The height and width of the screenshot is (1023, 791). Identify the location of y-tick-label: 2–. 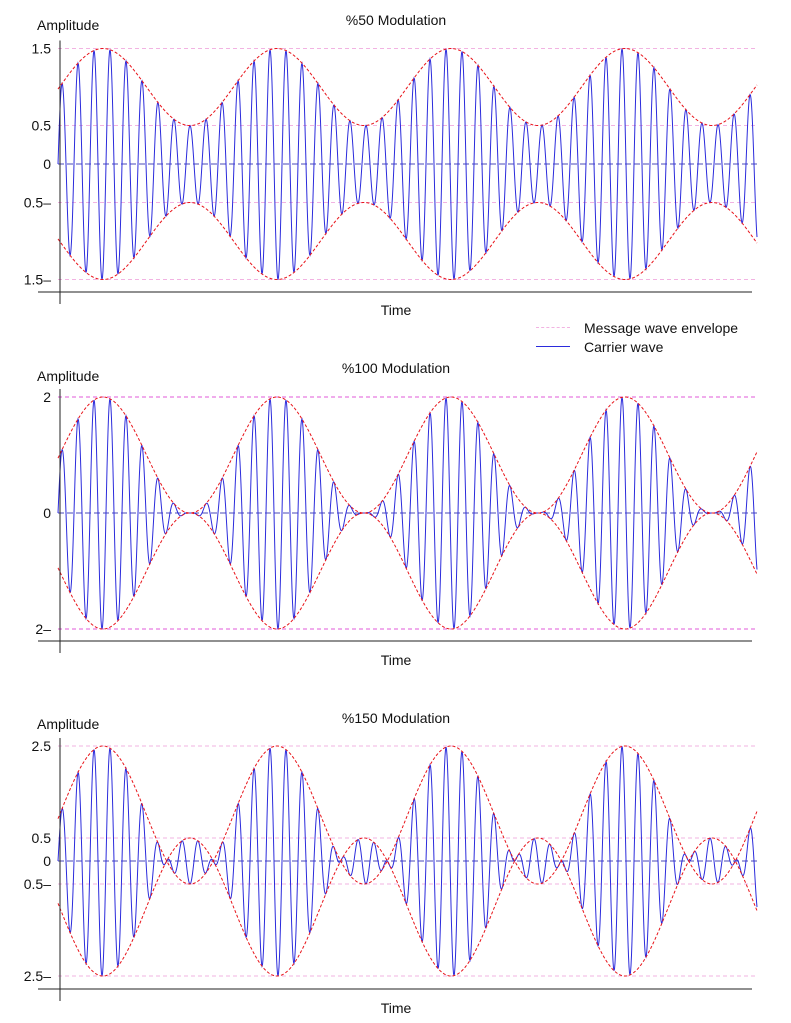
(43, 629).